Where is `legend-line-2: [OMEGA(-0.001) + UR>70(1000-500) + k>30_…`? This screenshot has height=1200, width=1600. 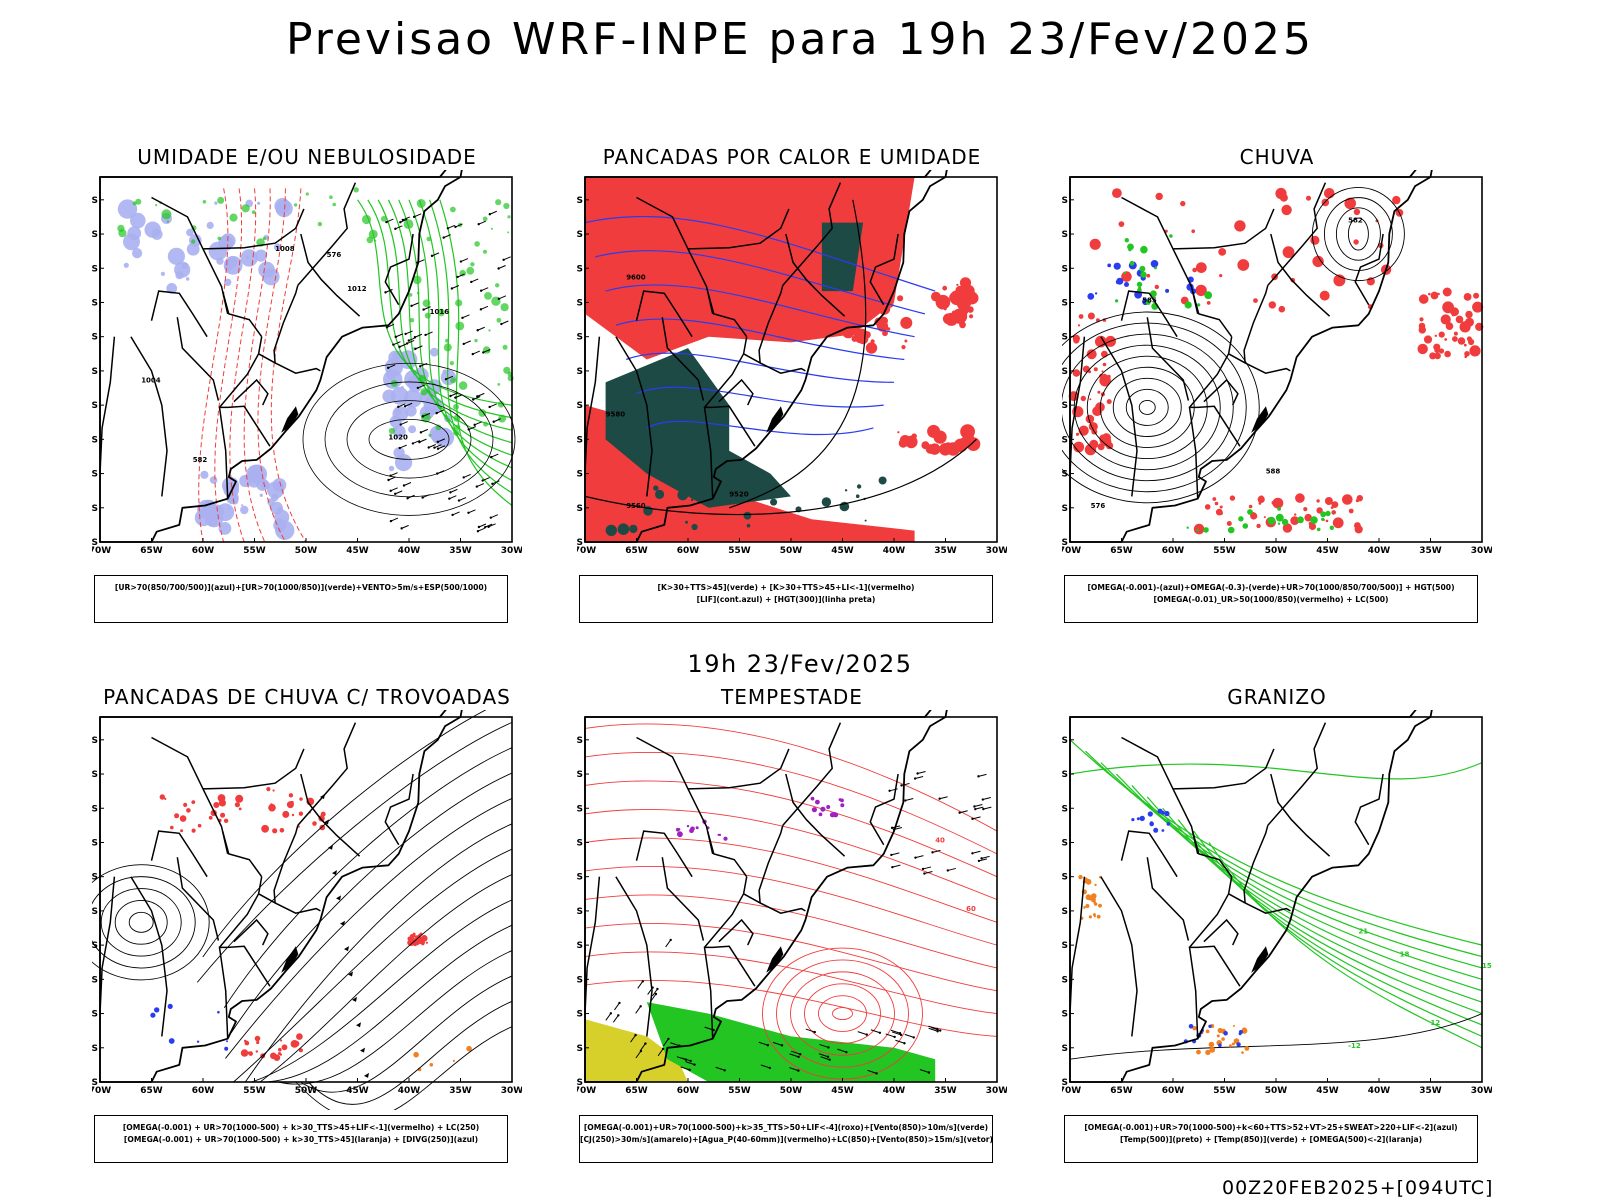 legend-line-2: [OMEGA(-0.001) + UR>70(1000-500) + k>30_… is located at coordinates (301, 1139).